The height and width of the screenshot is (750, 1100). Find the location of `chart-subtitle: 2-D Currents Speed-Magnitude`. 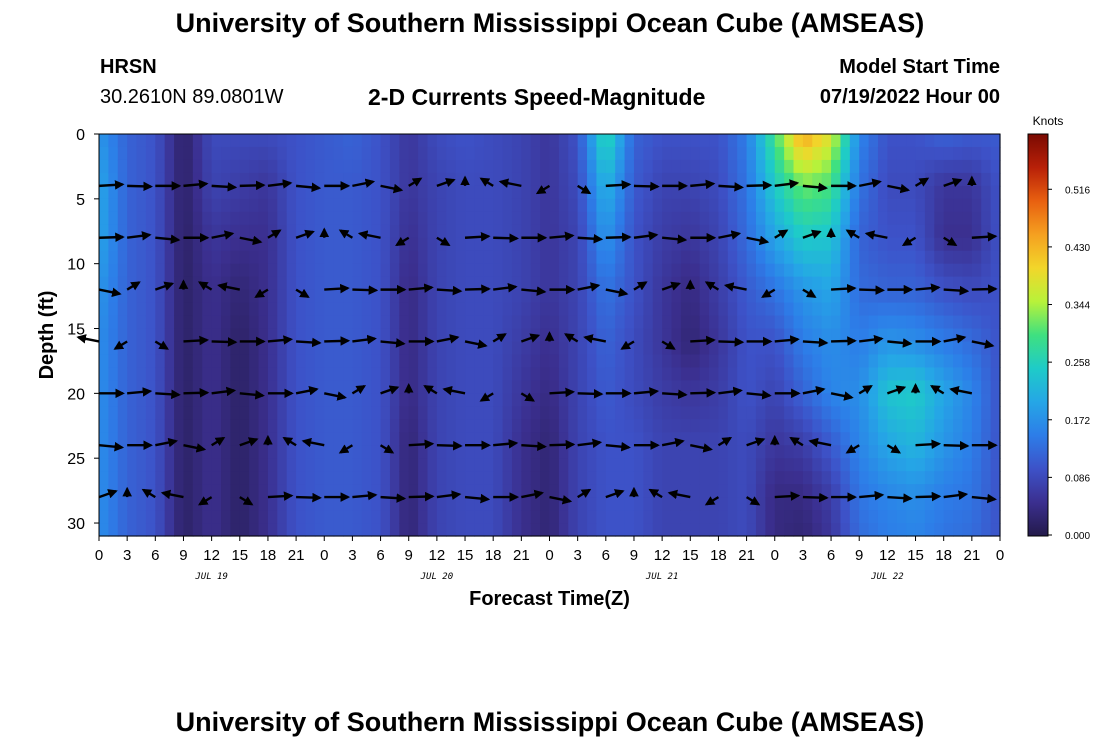

chart-subtitle: 2-D Currents Speed-Magnitude is located at coordinates (537, 97).